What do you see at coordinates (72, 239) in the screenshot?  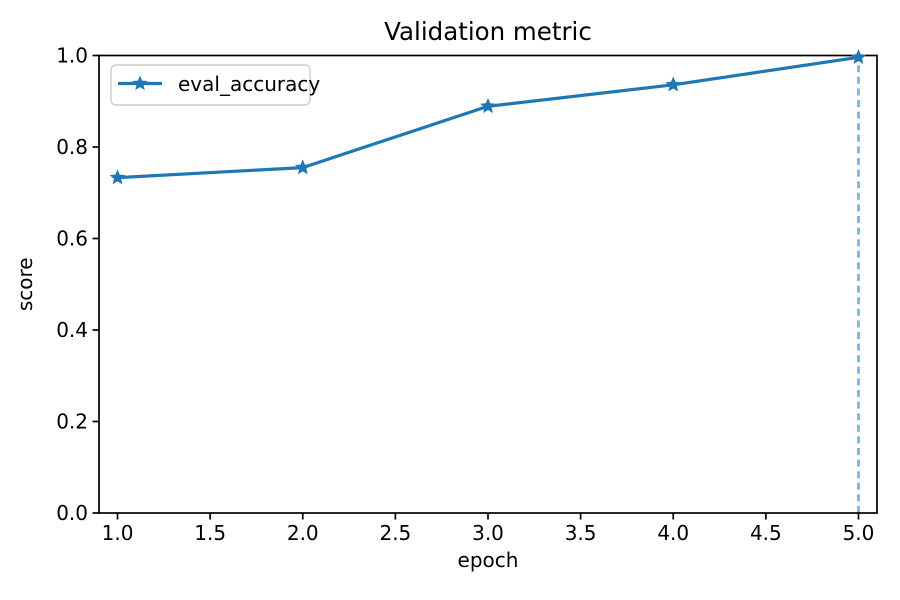 I see `y-tick-label: 0.6` at bounding box center [72, 239].